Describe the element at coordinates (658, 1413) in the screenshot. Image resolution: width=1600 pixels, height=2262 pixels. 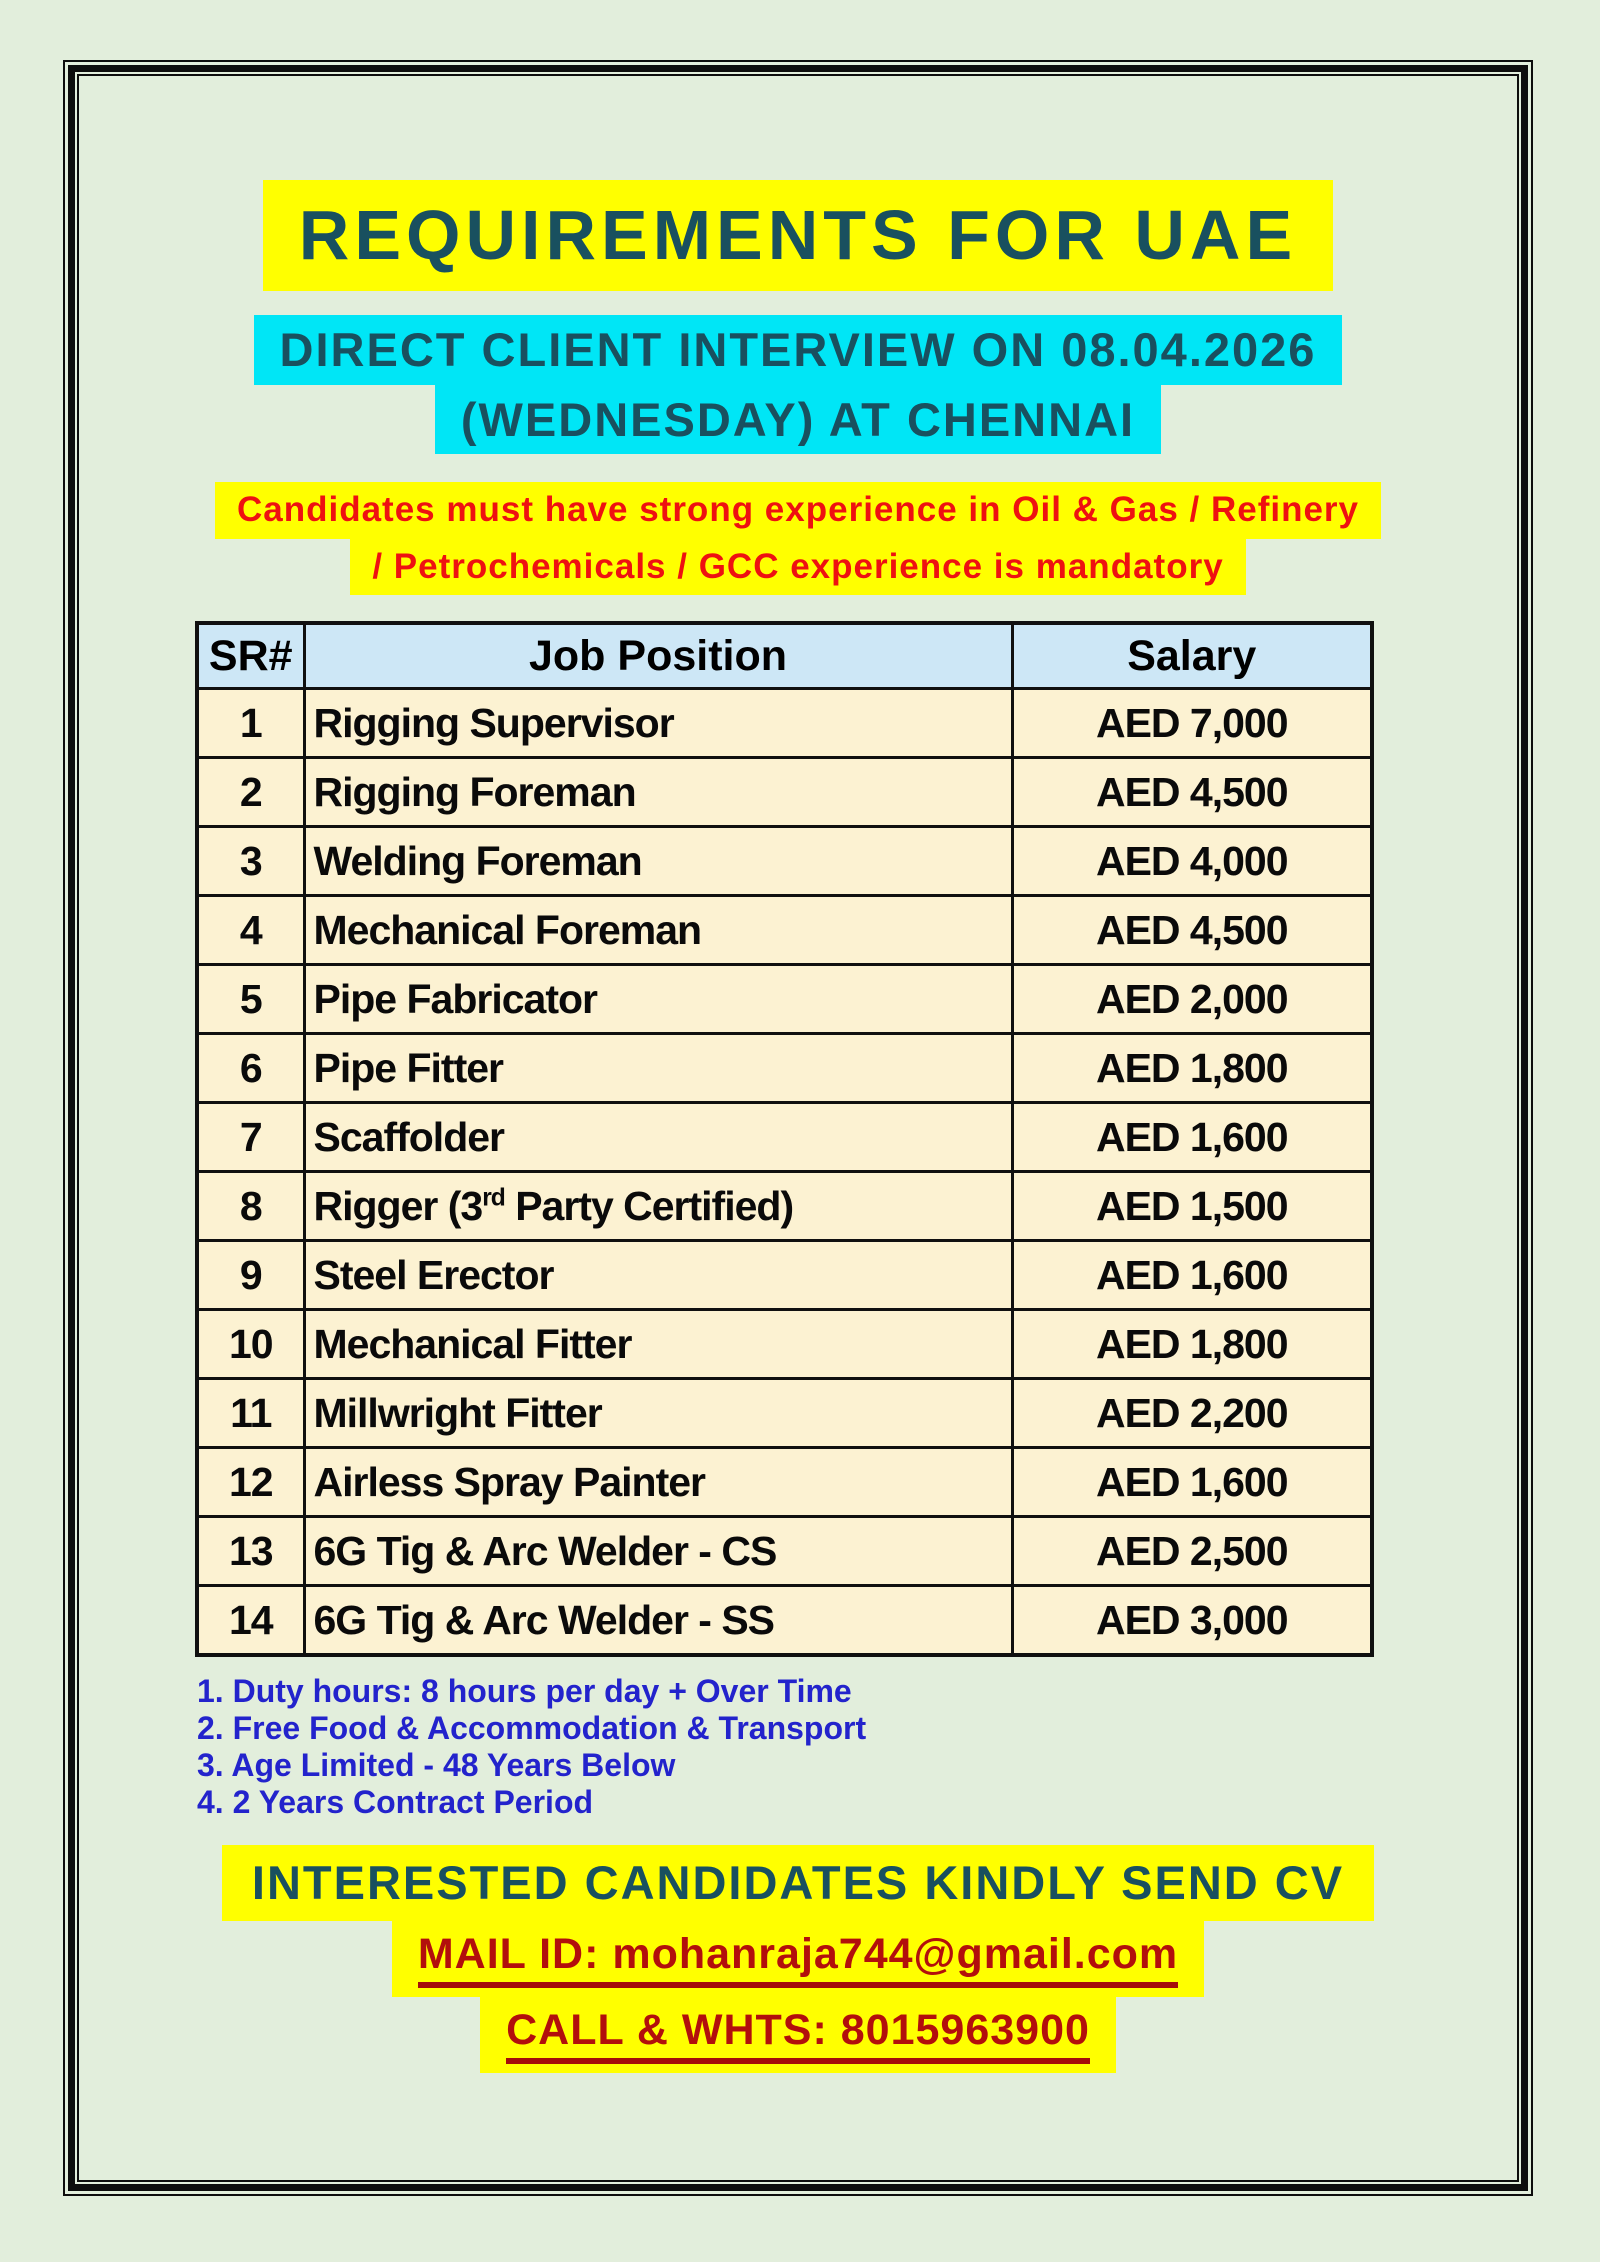
I see `position-cell: Millwright Fitter` at that location.